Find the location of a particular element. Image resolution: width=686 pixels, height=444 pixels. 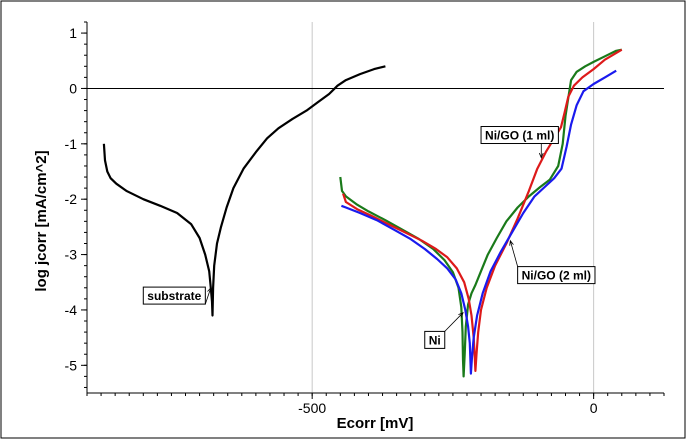

annotation-ni-go-1-ml: Ni/GO (1 ml) is located at coordinates (519, 142).